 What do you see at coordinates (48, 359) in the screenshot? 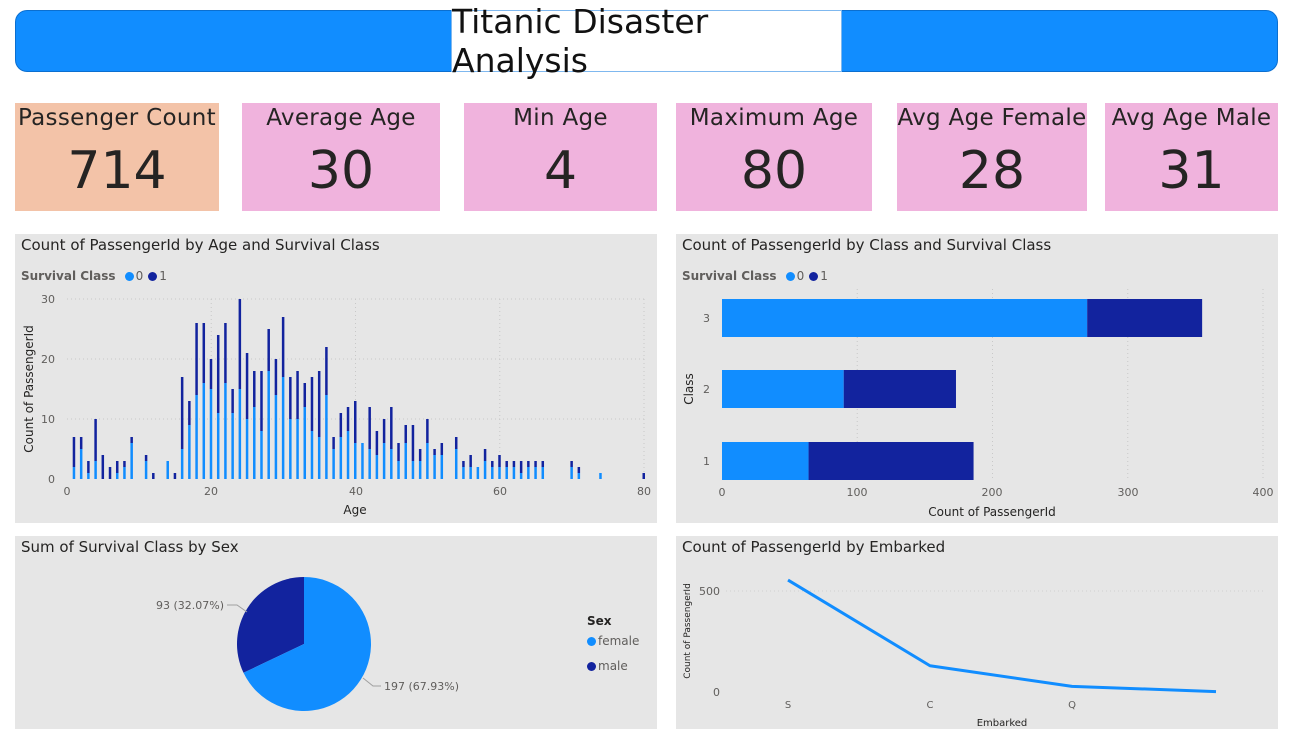
I see `y-tick-label: 20` at bounding box center [48, 359].